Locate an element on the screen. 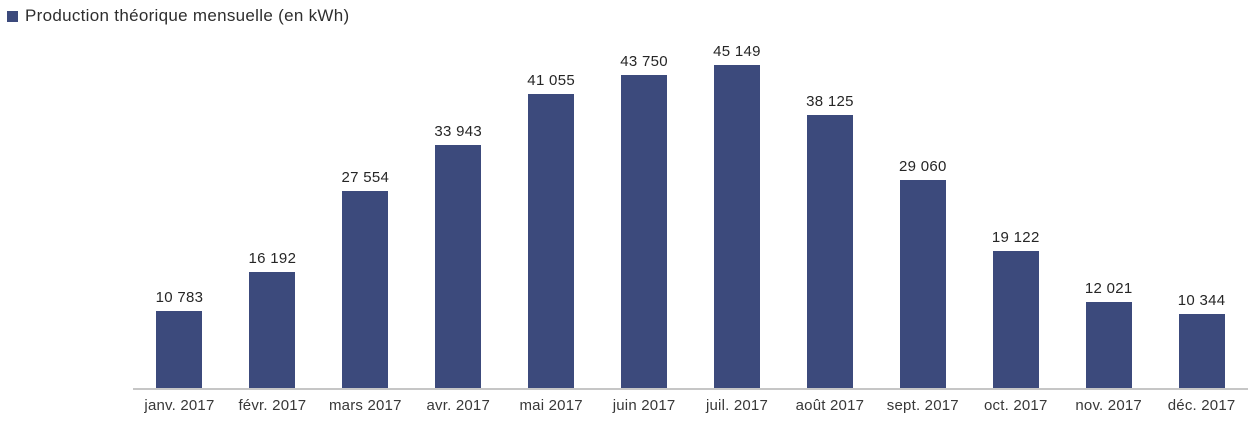 This screenshot has height=428, width=1250. x-axis-label: avr. 2017 is located at coordinates (458, 405).